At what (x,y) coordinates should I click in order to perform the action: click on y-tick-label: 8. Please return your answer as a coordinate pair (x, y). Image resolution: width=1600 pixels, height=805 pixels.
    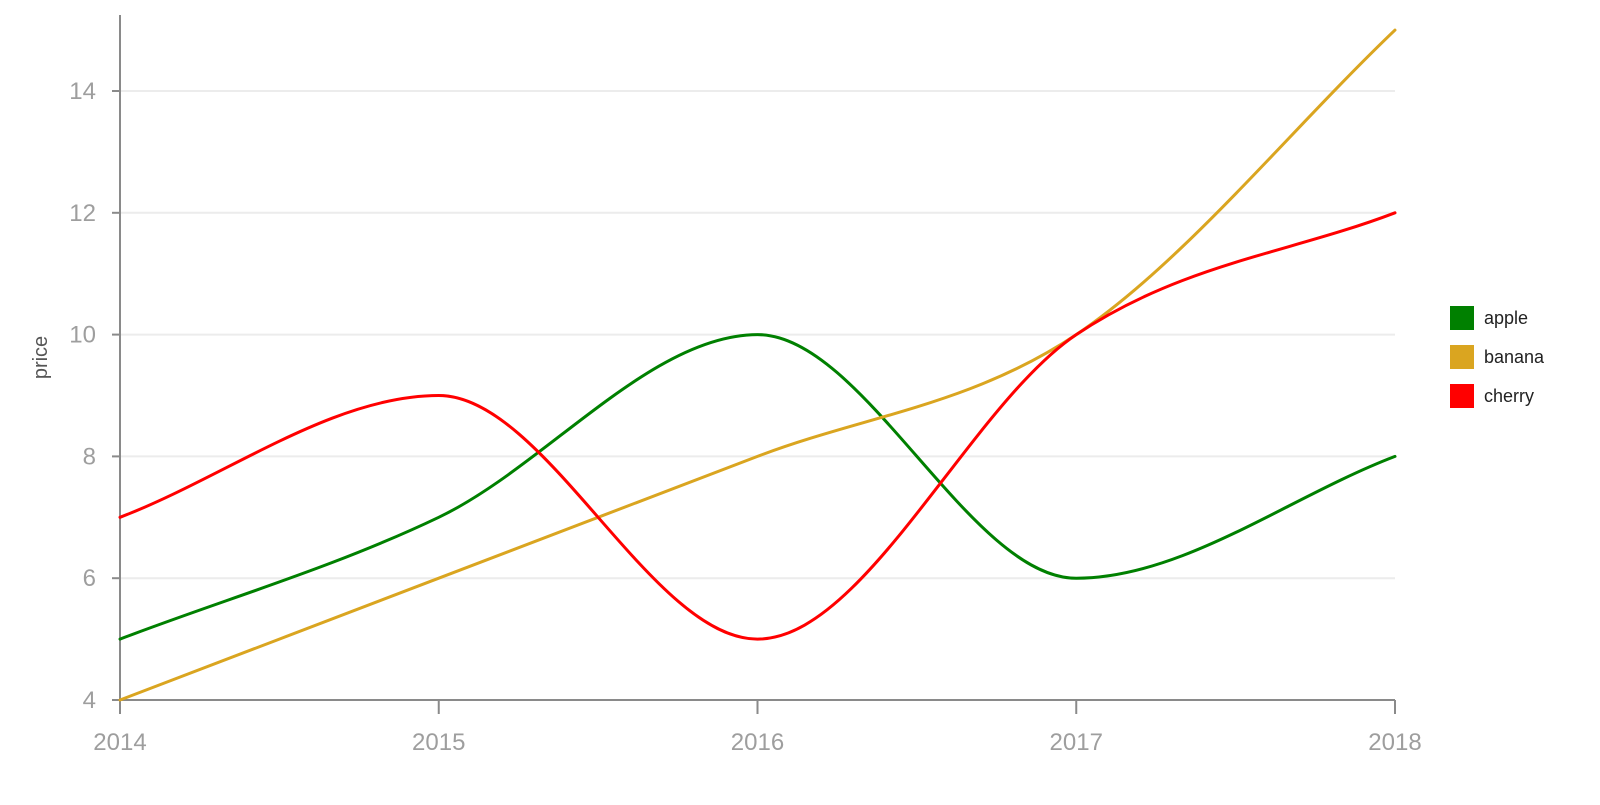
    Looking at the image, I should click on (89, 456).